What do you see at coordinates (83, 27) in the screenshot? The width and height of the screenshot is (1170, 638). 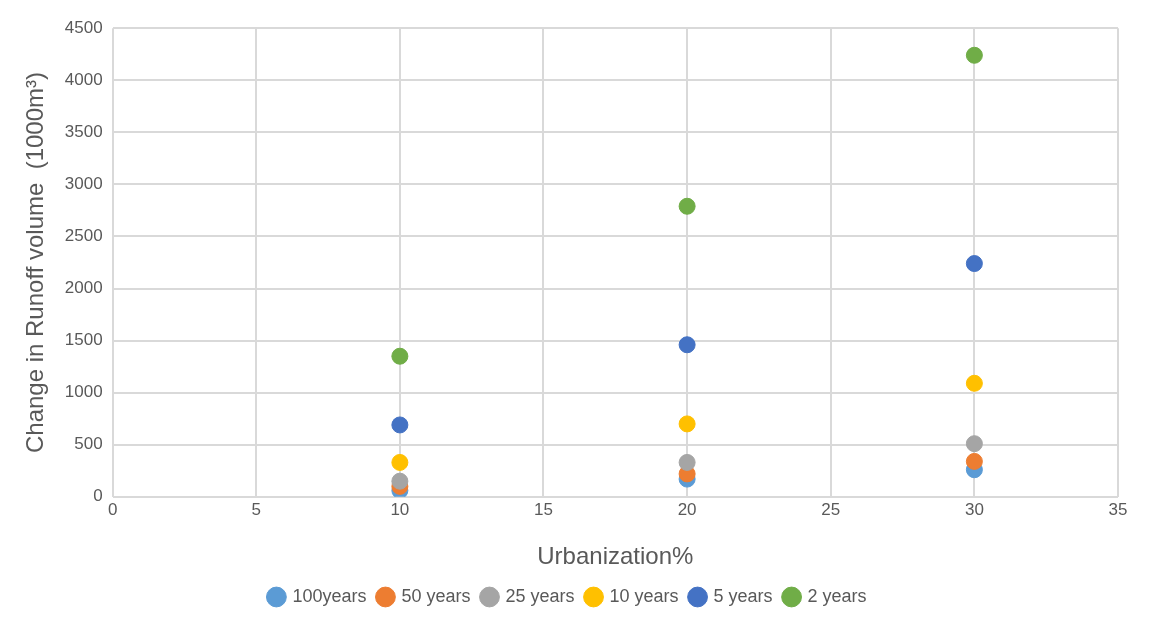 I see `y-tick-label: 4500` at bounding box center [83, 27].